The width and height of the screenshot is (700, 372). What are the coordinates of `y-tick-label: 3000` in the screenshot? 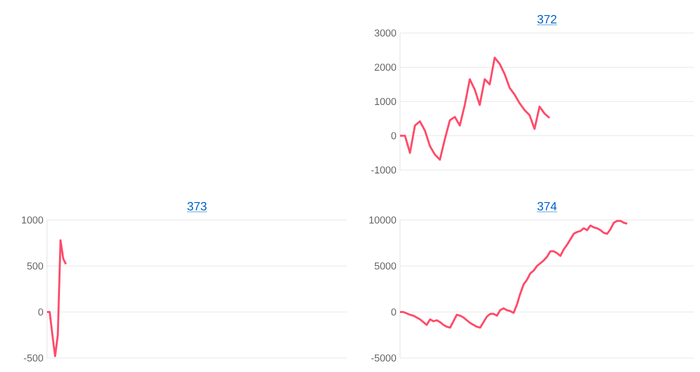 It's located at (385, 33).